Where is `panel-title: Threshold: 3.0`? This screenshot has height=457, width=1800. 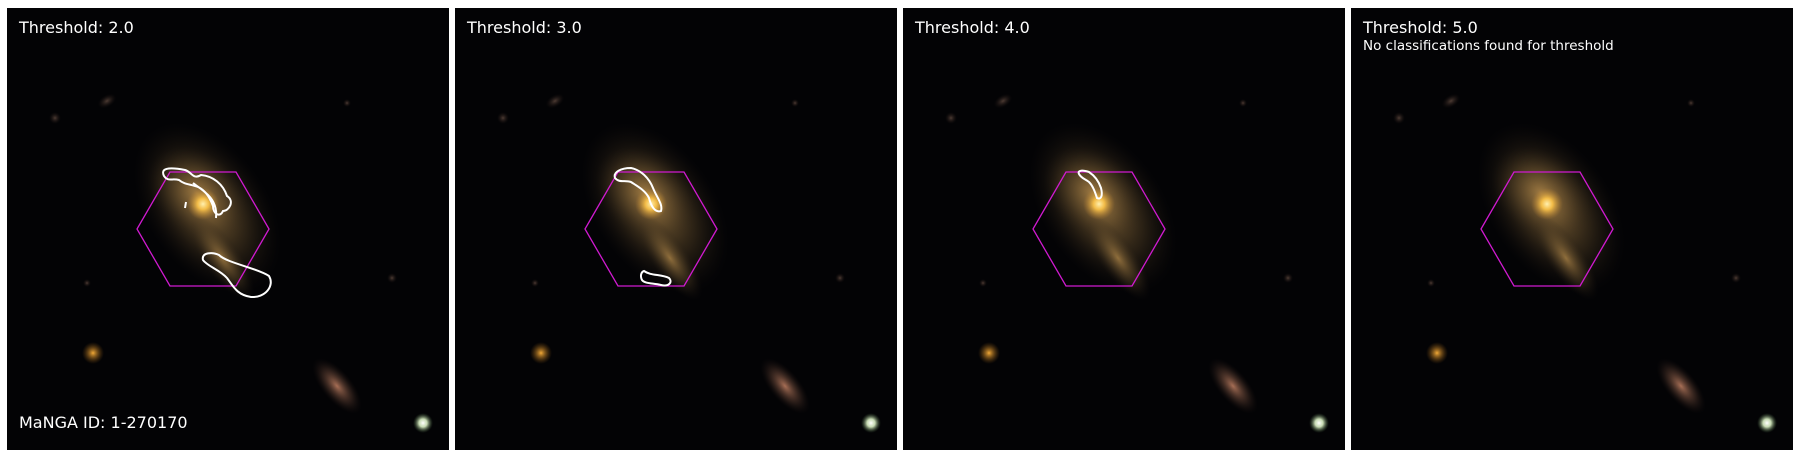
panel-title: Threshold: 3.0 is located at coordinates (524, 27).